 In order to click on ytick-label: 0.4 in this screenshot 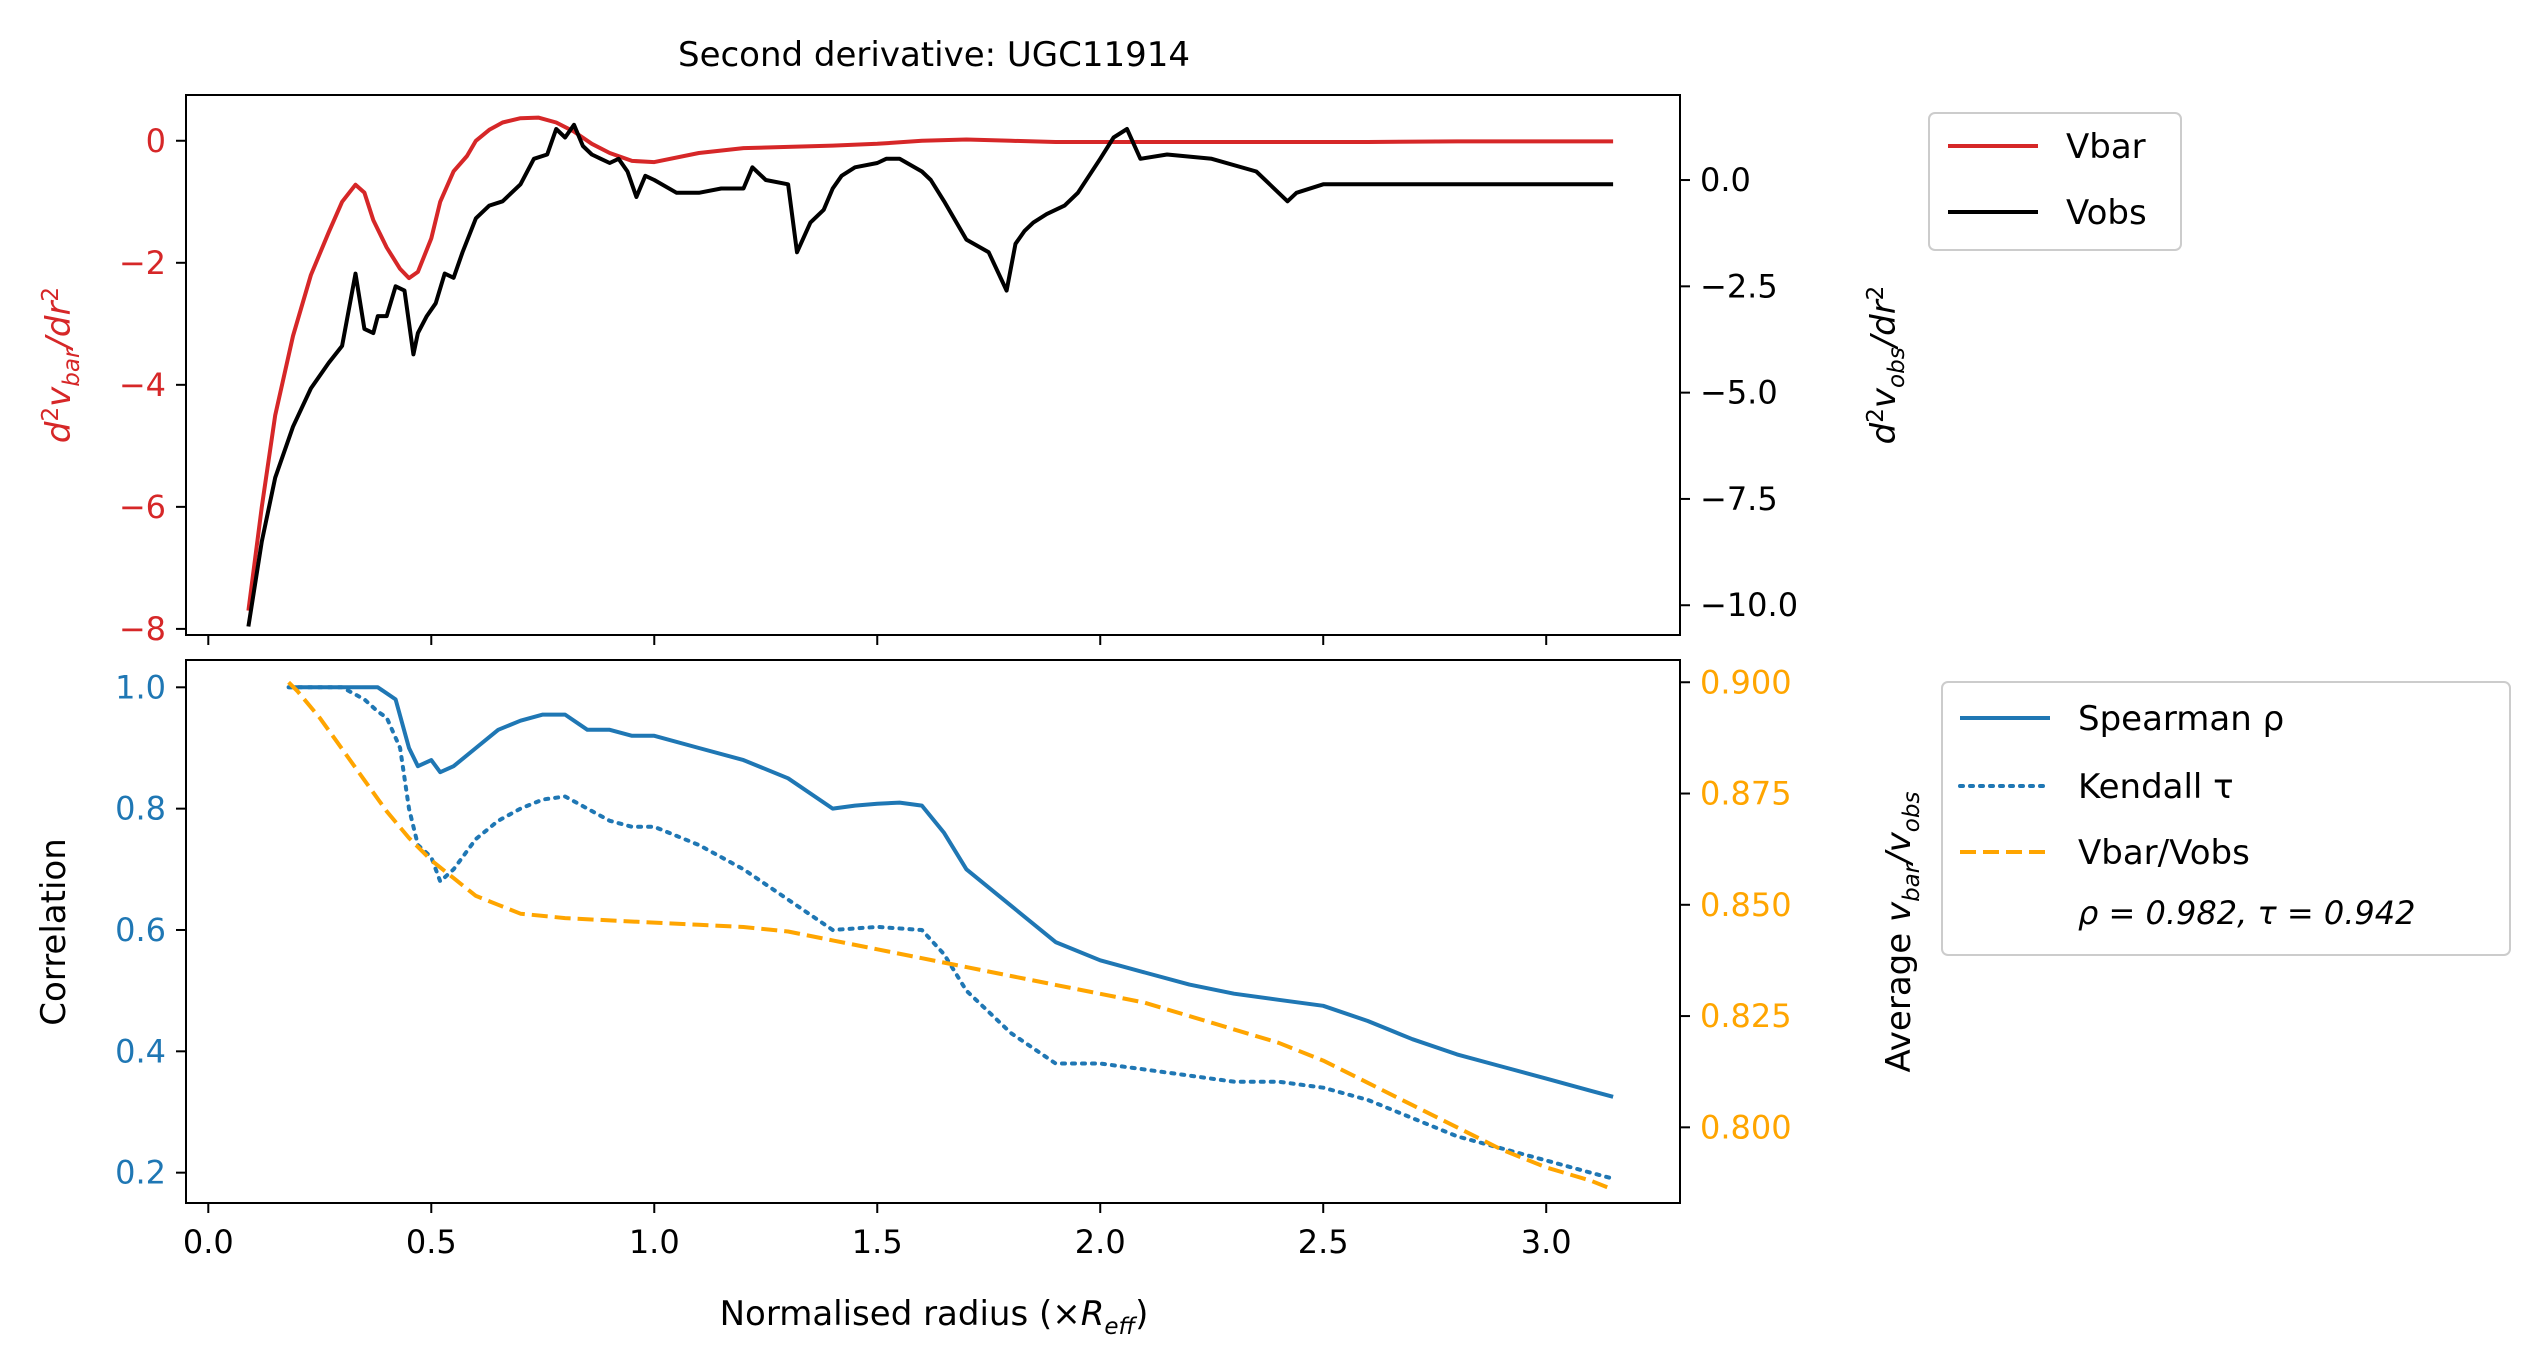, I will do `click(140, 1051)`.